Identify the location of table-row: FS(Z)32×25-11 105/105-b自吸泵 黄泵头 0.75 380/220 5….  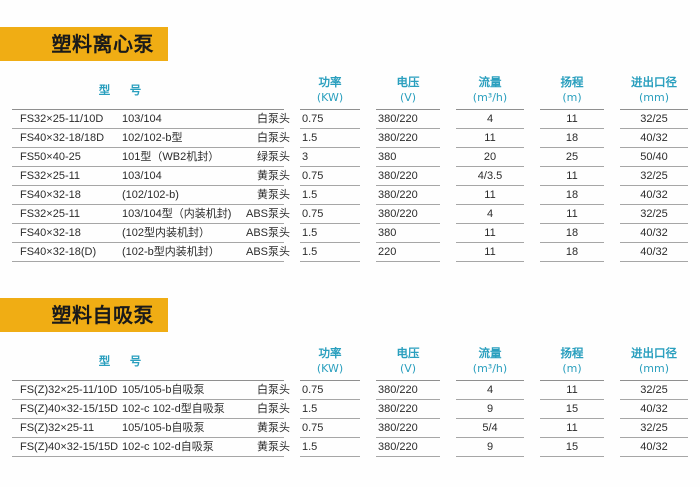
(351, 428).